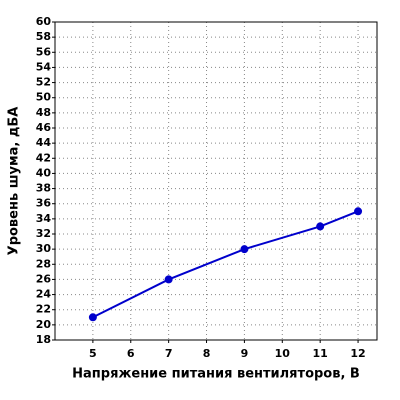  I want to click on x-tick-label: 6, so click(131, 353).